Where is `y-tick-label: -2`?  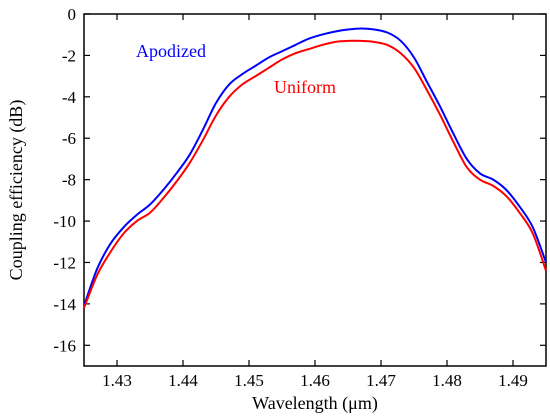
y-tick-label: -2 is located at coordinates (69, 55).